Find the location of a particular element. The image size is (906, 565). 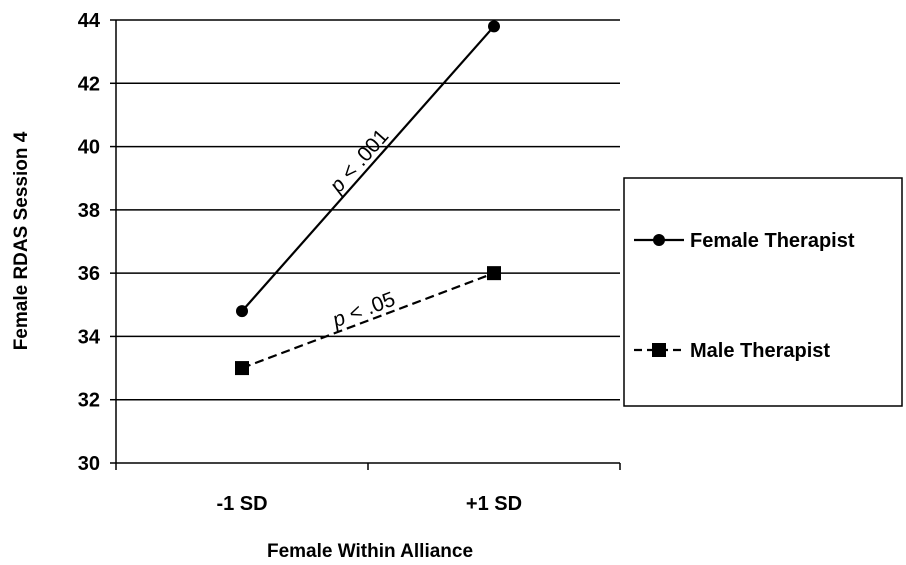

y-axis-ticks: 30 32 34 36 38 40 42 44 is located at coordinates (97, 242).